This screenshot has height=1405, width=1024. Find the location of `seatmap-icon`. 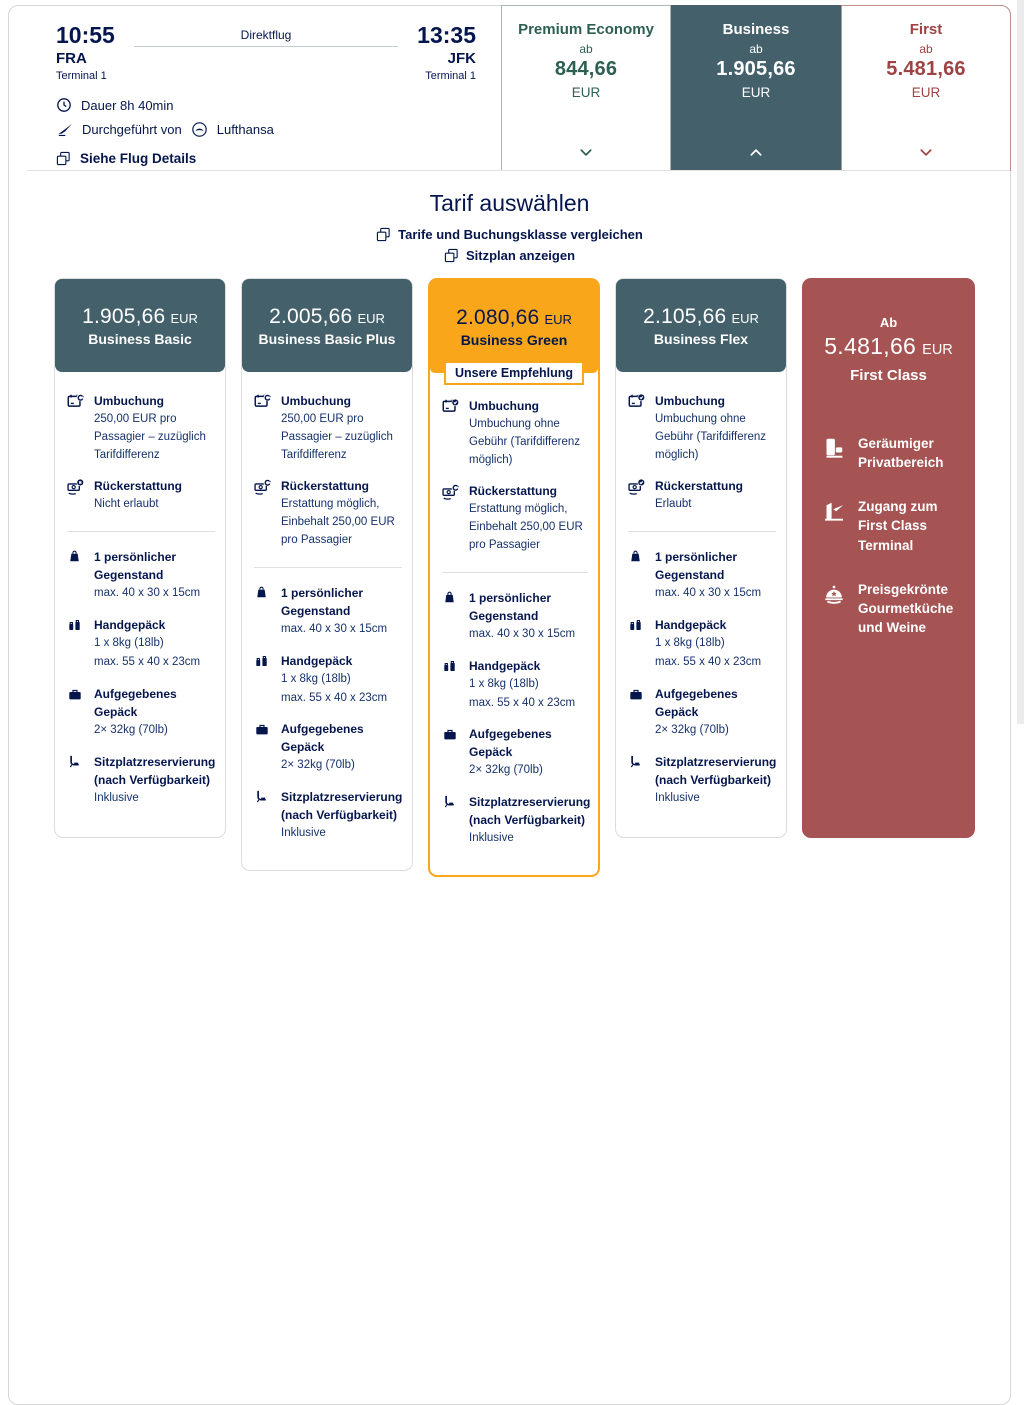

seatmap-icon is located at coordinates (451, 255).